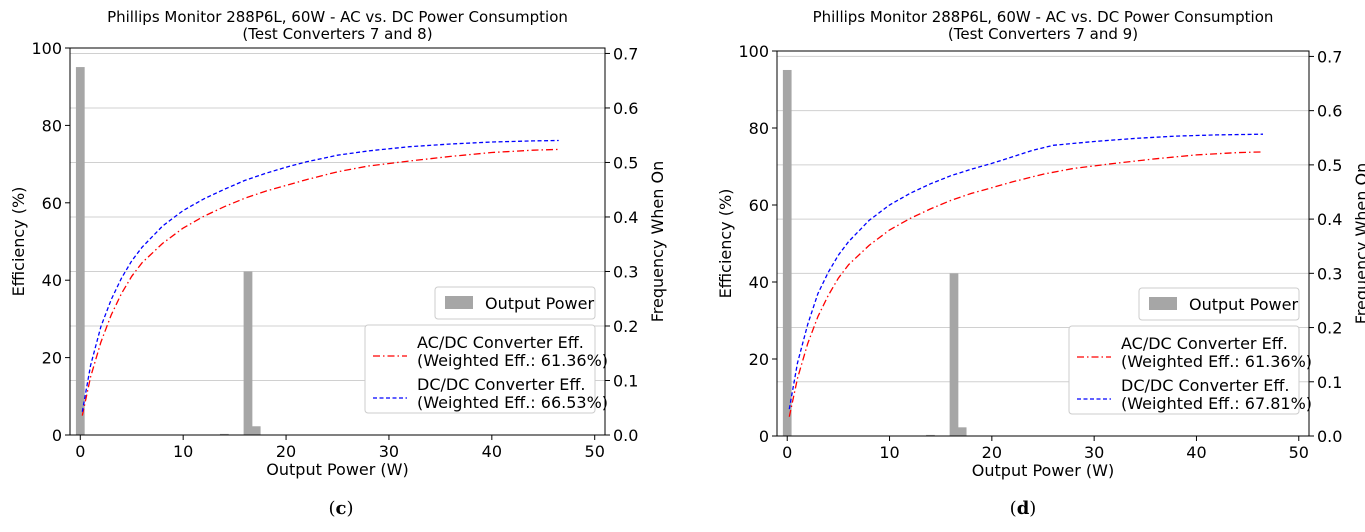 The image size is (1365, 532). I want to click on caption-d: (d), so click(1023, 508).